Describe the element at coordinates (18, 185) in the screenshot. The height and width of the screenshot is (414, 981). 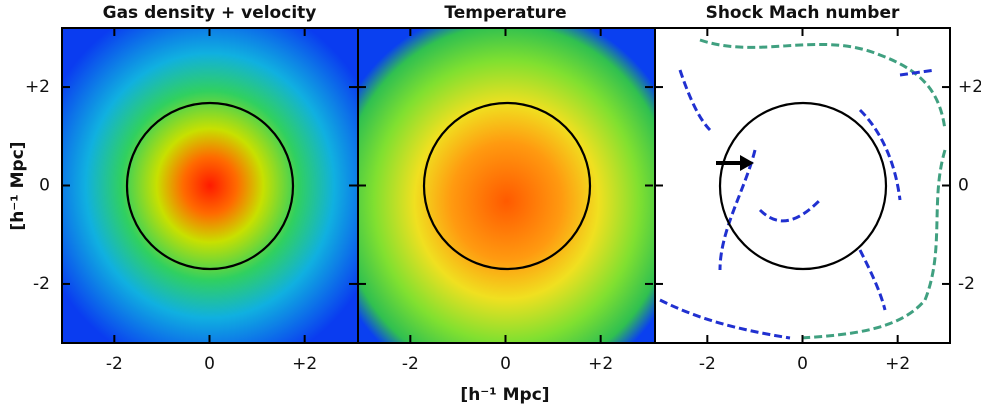
I see `y-axis-label: [h⁻¹ Mpc]` at that location.